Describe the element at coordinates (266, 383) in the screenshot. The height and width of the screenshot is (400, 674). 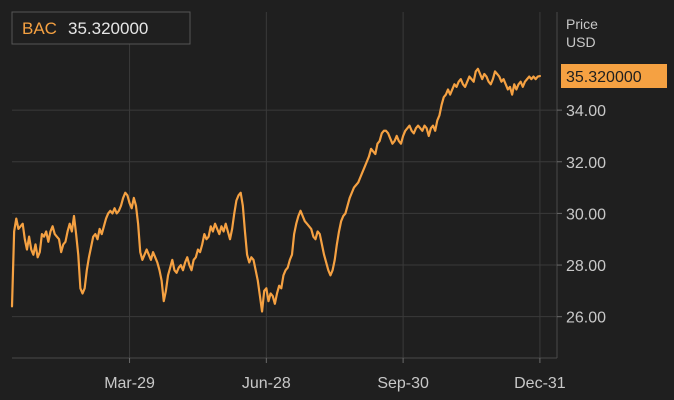
I see `x-tick-label: Jun-28` at that location.